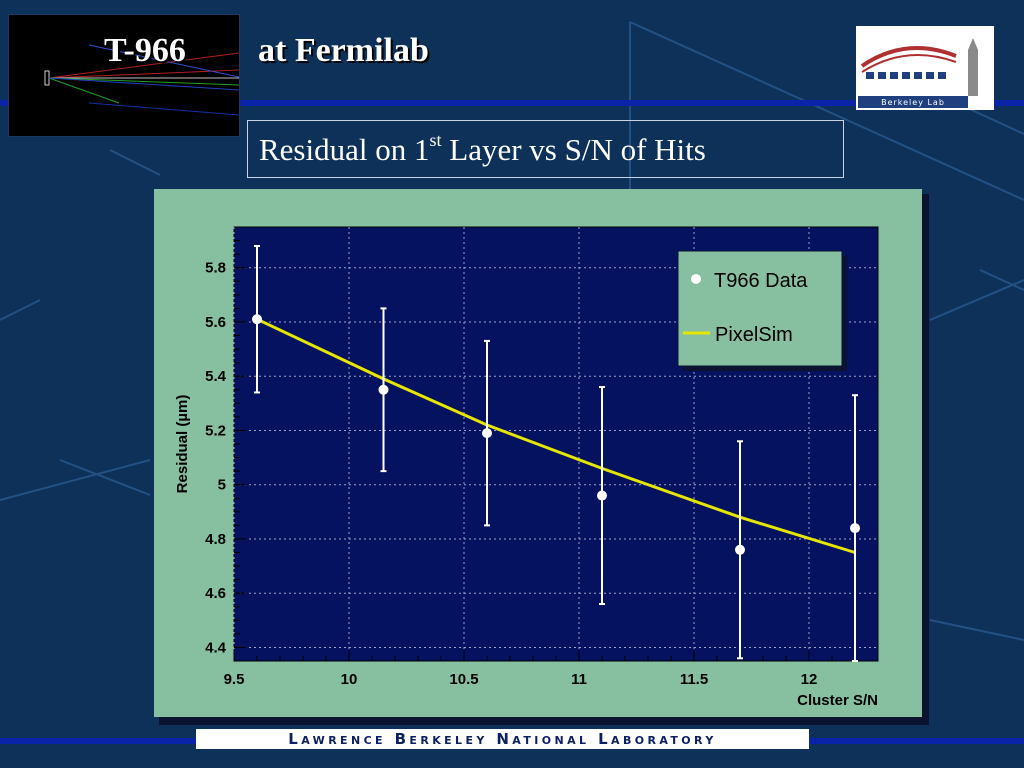 This screenshot has width=1024, height=768. Describe the element at coordinates (694, 679) in the screenshot. I see `x-tick-label: 11.5` at that location.